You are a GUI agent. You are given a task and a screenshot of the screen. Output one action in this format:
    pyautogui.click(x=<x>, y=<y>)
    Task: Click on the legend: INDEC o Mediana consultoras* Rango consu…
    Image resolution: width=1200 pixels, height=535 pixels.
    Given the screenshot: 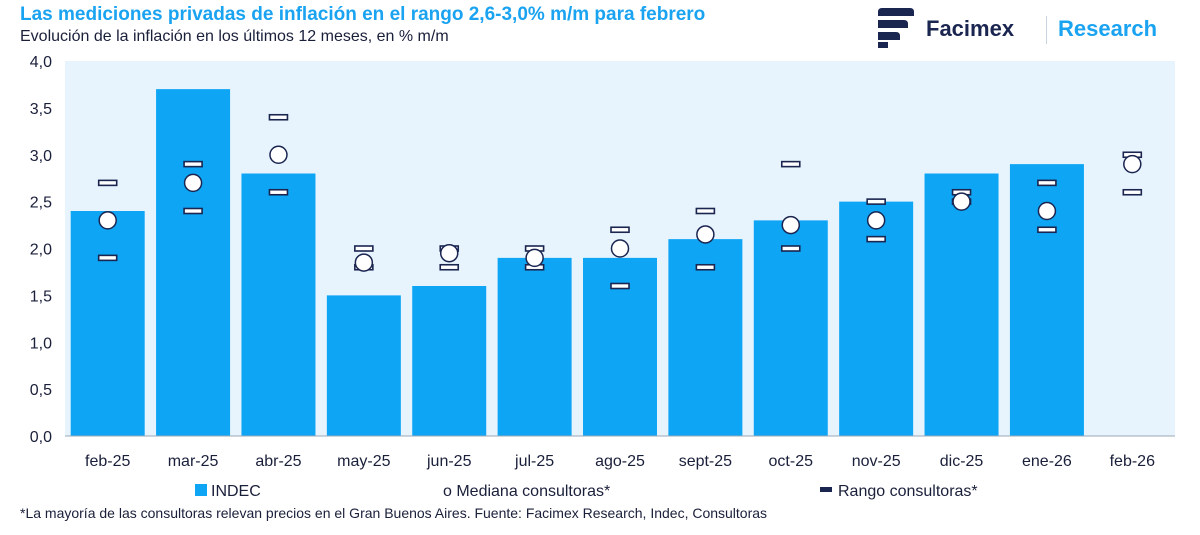 What is the action you would take?
    pyautogui.click(x=586, y=491)
    